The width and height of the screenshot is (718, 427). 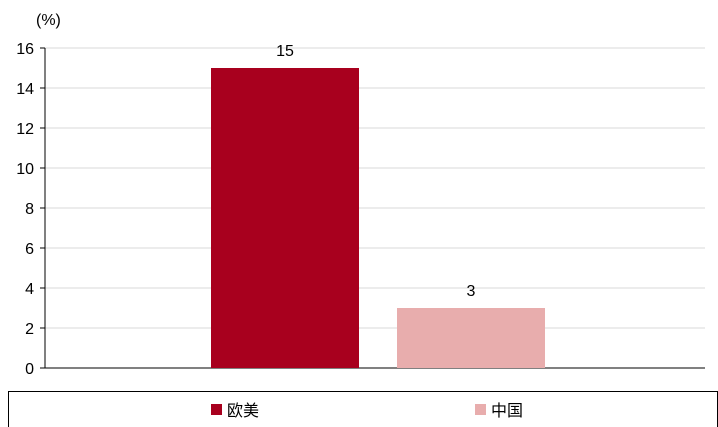 What do you see at coordinates (243, 410) in the screenshot?
I see `legend-label-1: 欧美` at bounding box center [243, 410].